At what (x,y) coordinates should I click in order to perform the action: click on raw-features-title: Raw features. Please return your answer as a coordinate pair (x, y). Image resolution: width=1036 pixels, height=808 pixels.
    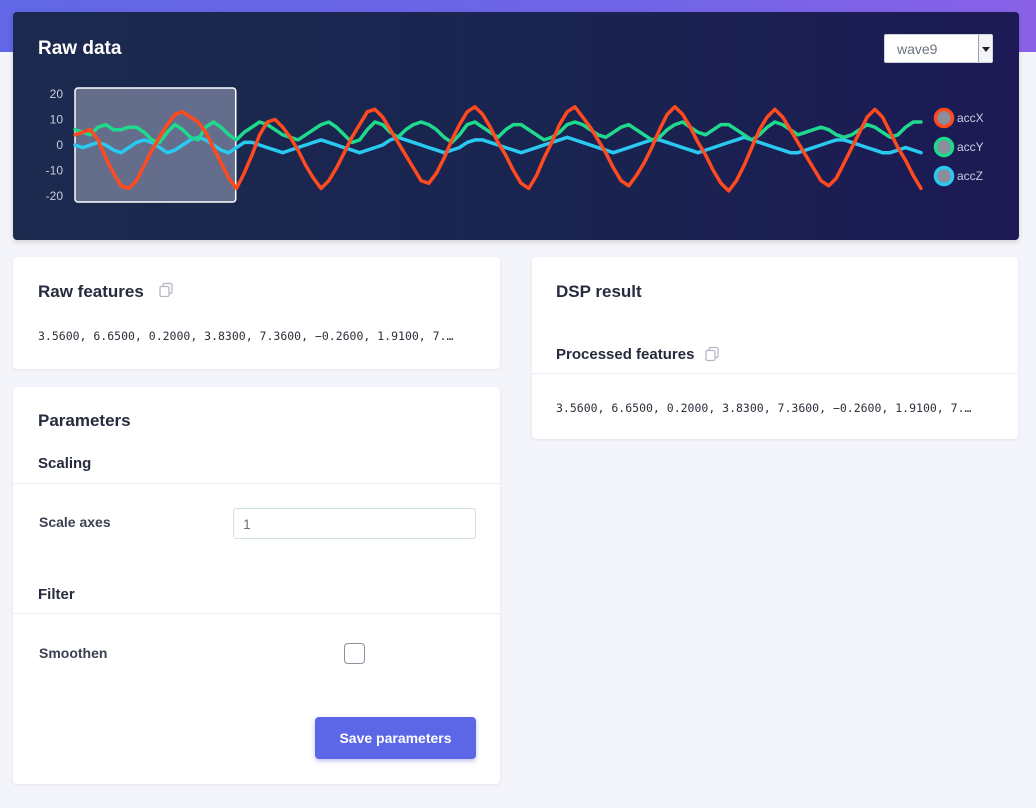
    Looking at the image, I should click on (91, 291).